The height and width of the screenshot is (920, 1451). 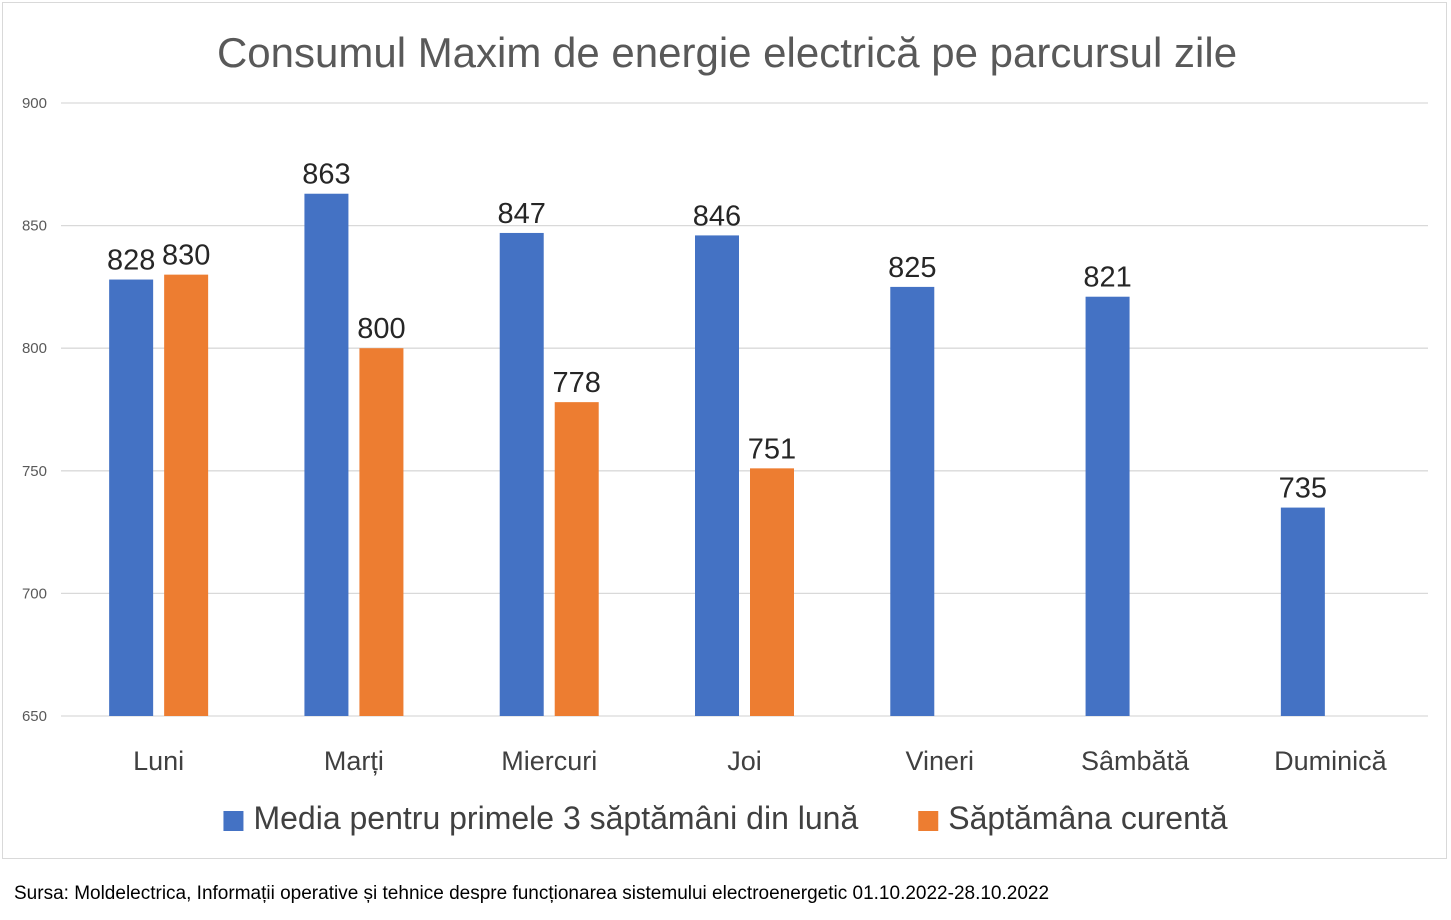 I want to click on legend-item: Săptămâna curentă, so click(x=1073, y=818).